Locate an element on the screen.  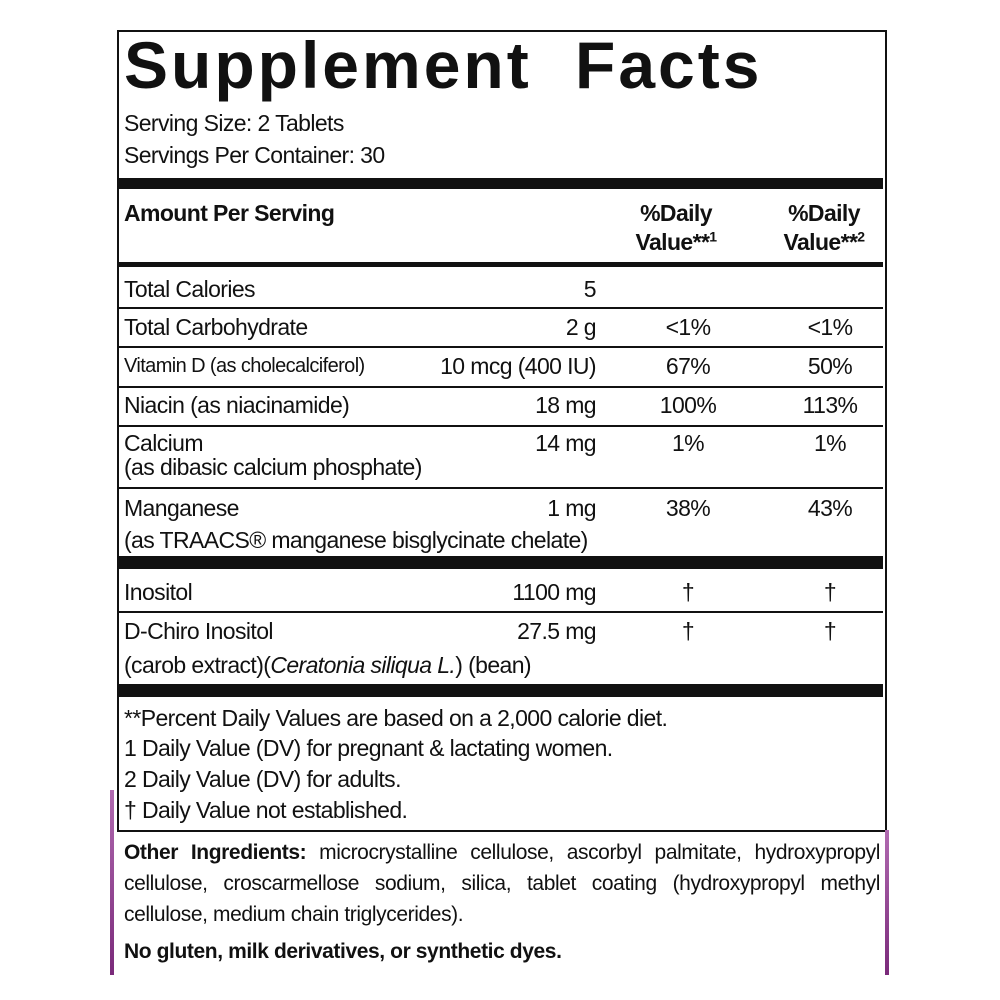
daily-value-2: 113% is located at coordinates (830, 405).